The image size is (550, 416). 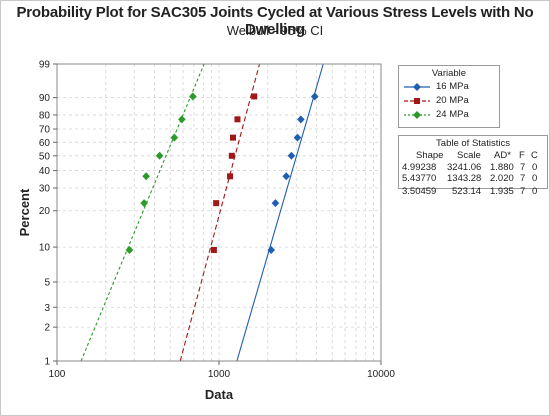 What do you see at coordinates (419, 178) in the screenshot?
I see `stats-cell-shape: 5.43770` at bounding box center [419, 178].